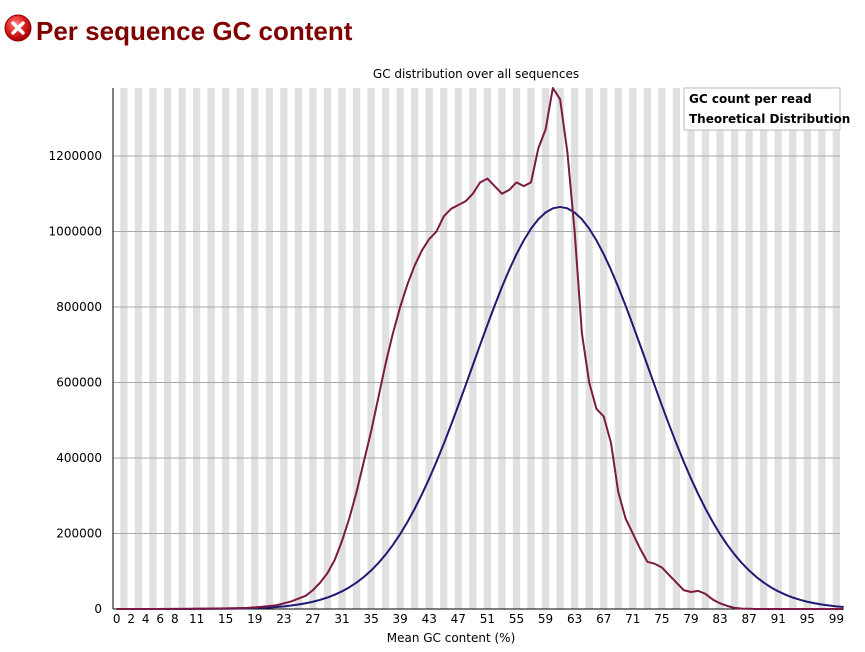  I want to click on x-tick-label: 63, so click(574, 619).